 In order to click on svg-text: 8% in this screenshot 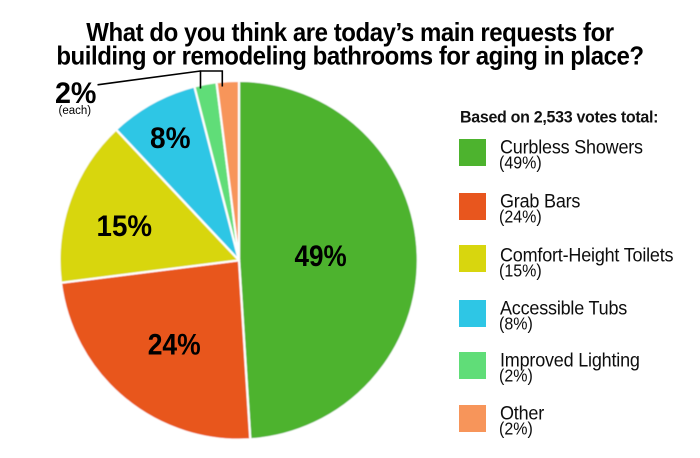, I will do `click(170, 138)`.